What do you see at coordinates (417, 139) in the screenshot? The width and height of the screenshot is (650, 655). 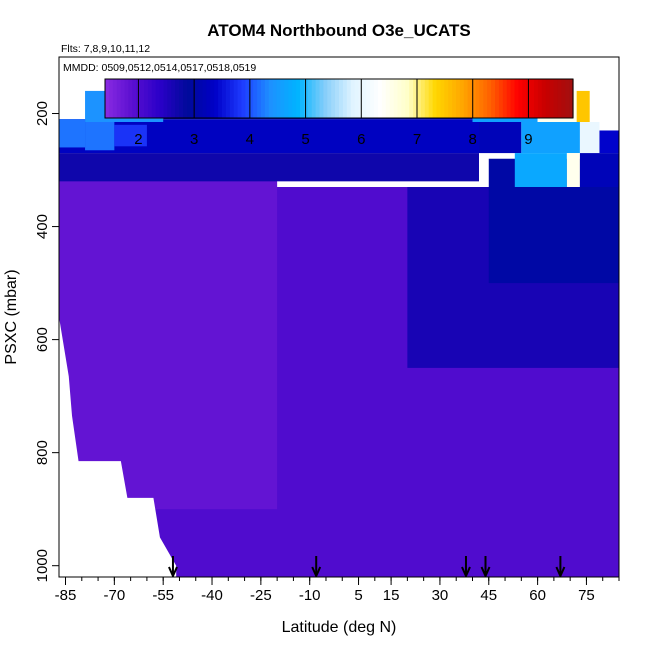 I see `colorbar-tick-label: 7` at bounding box center [417, 139].